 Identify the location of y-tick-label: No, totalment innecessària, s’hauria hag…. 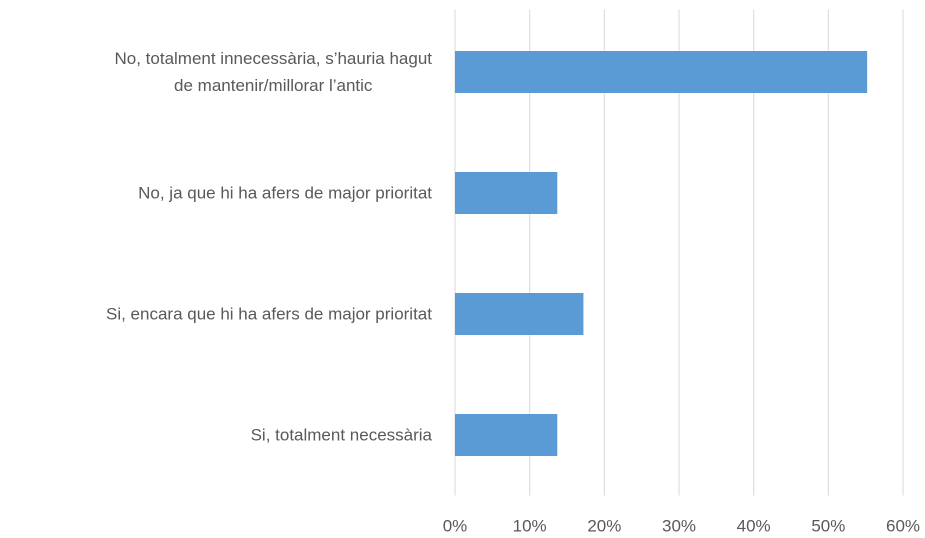
(273, 72).